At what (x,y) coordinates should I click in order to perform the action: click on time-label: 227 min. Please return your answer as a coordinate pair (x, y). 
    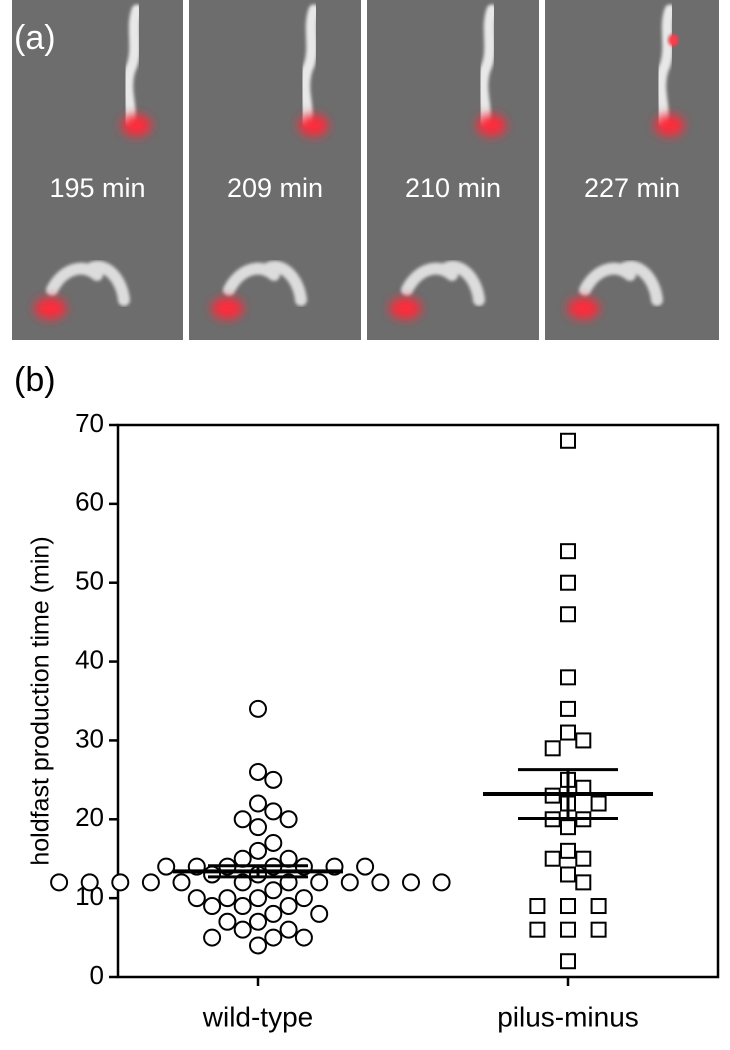
    Looking at the image, I should click on (632, 188).